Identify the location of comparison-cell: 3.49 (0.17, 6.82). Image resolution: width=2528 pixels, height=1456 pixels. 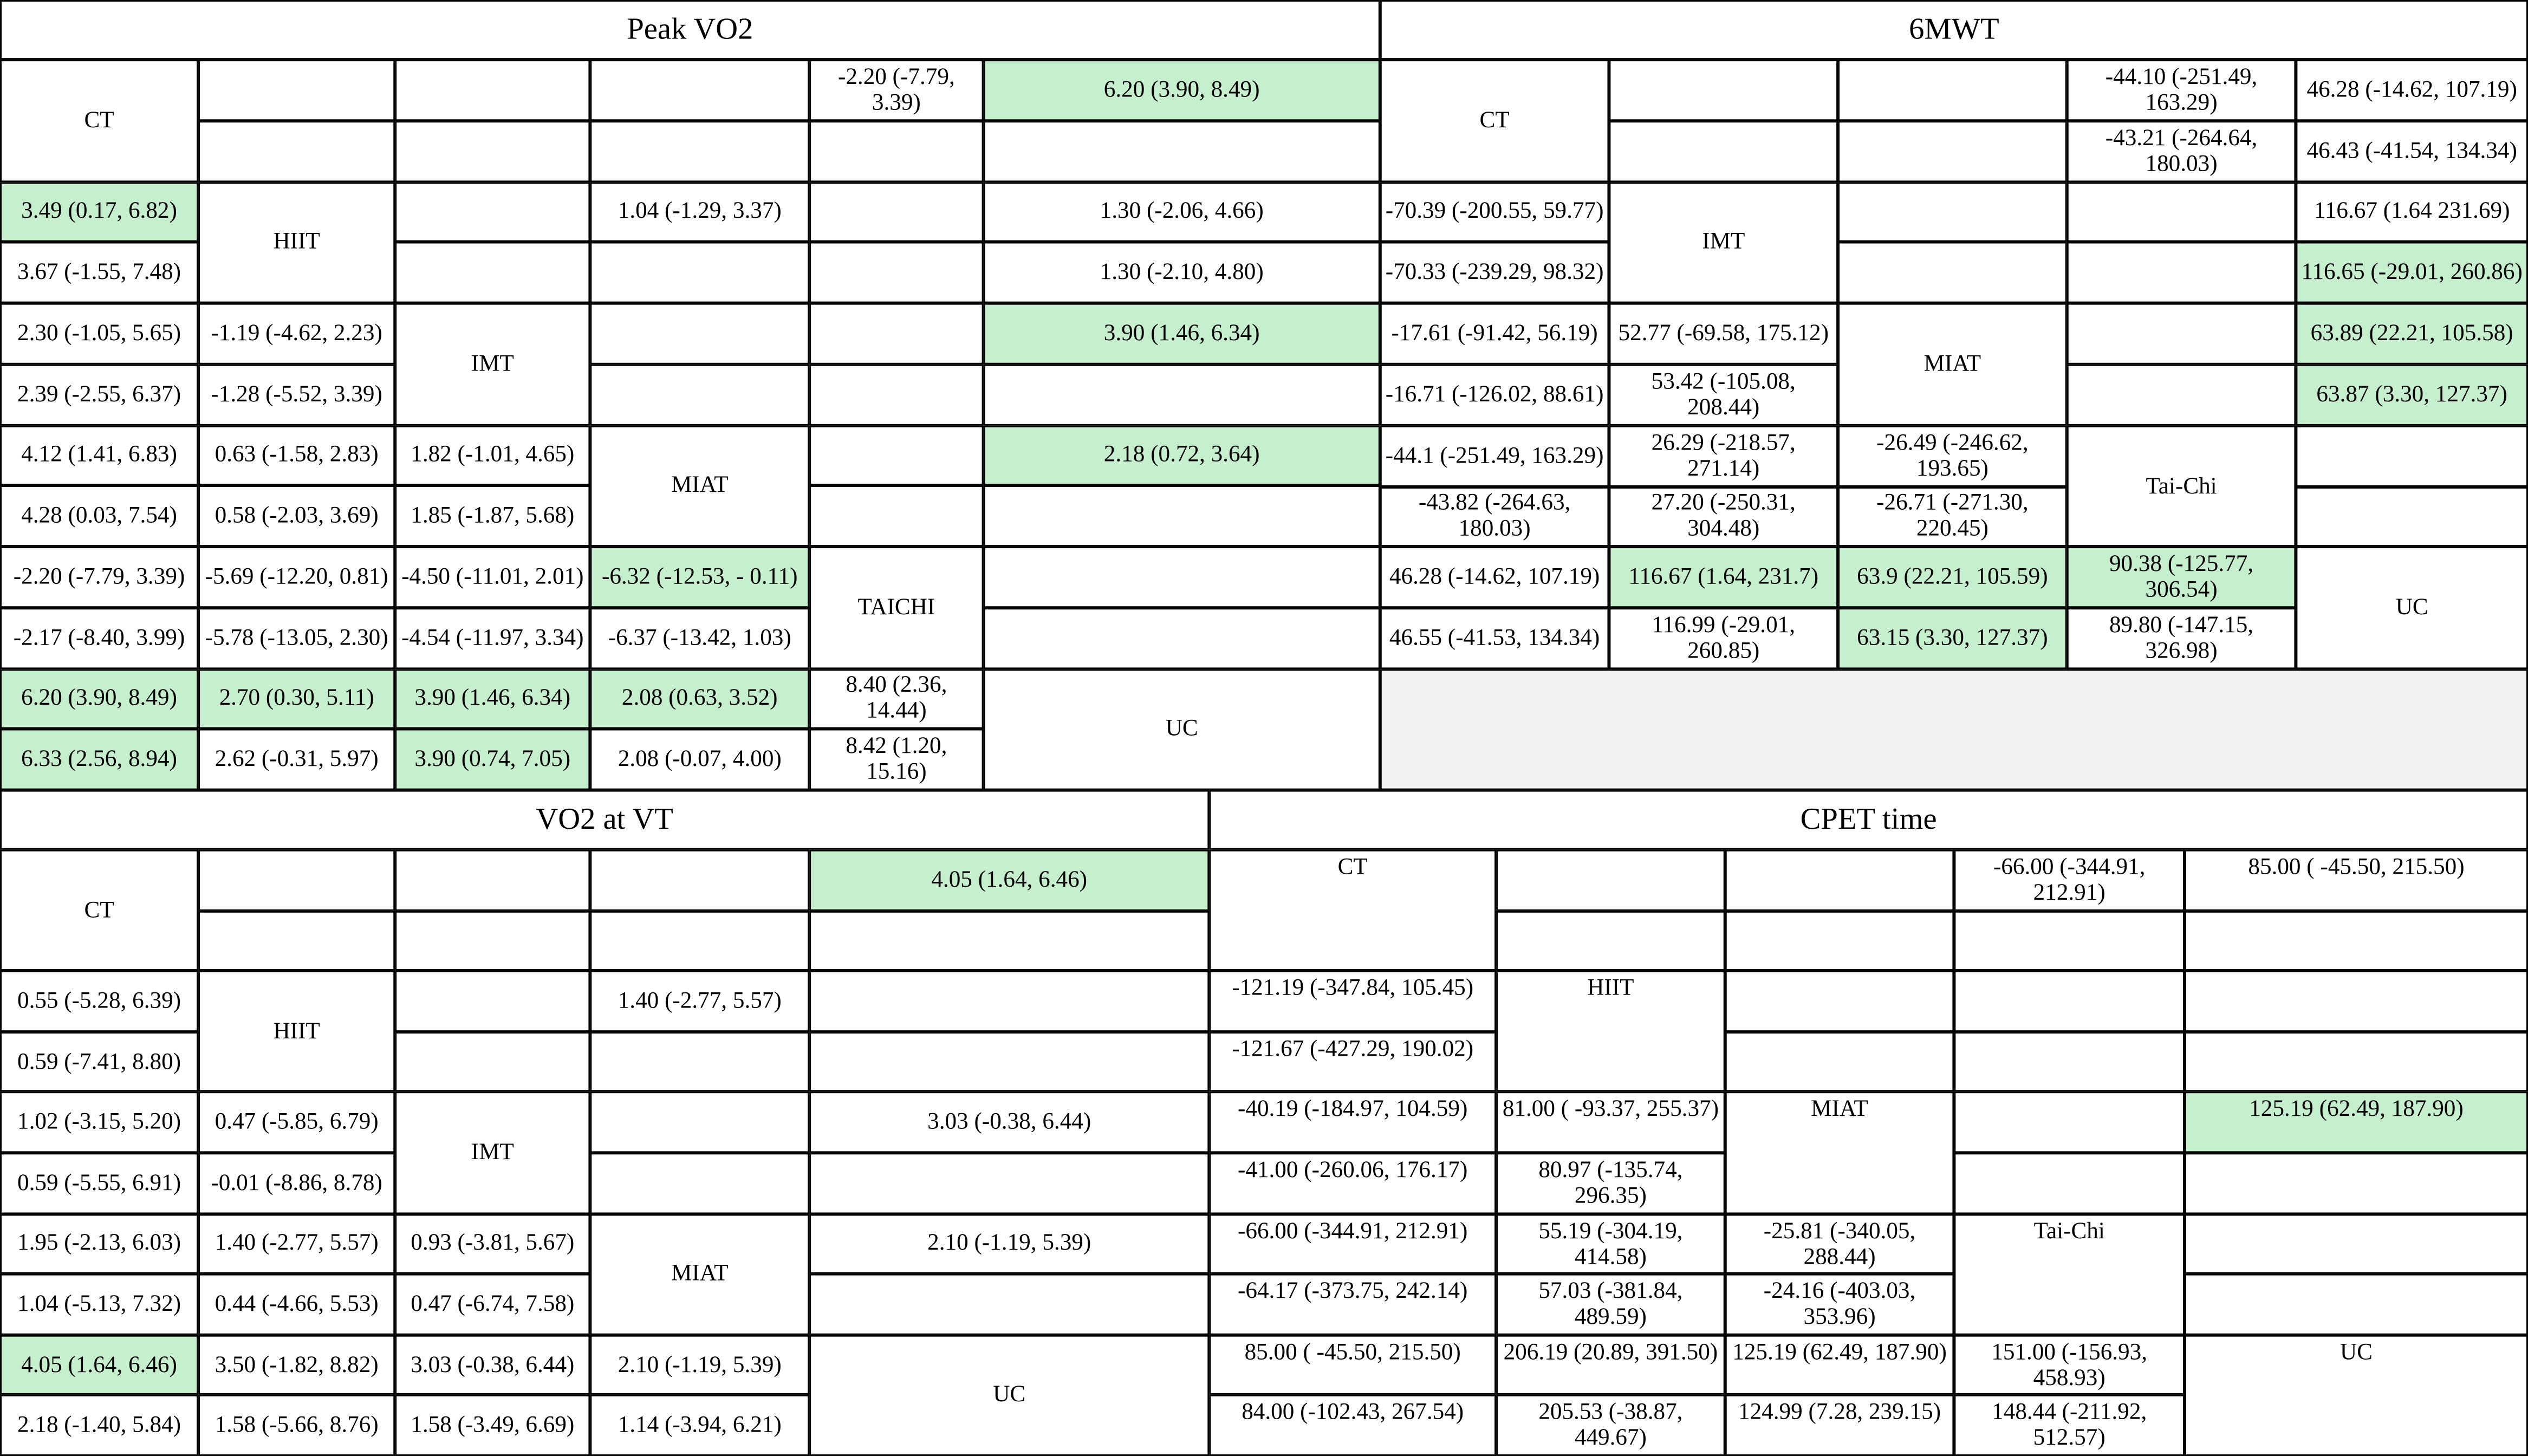
(99, 212).